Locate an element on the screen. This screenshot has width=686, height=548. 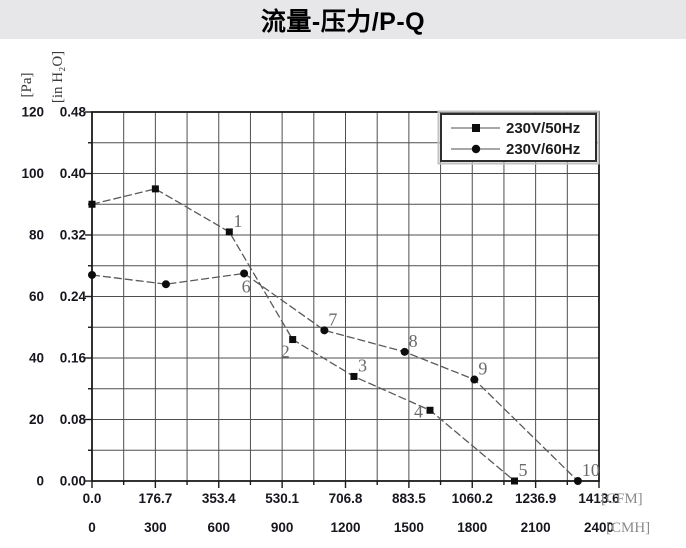
y-tick-label-pa: 60 is located at coordinates (36, 296).